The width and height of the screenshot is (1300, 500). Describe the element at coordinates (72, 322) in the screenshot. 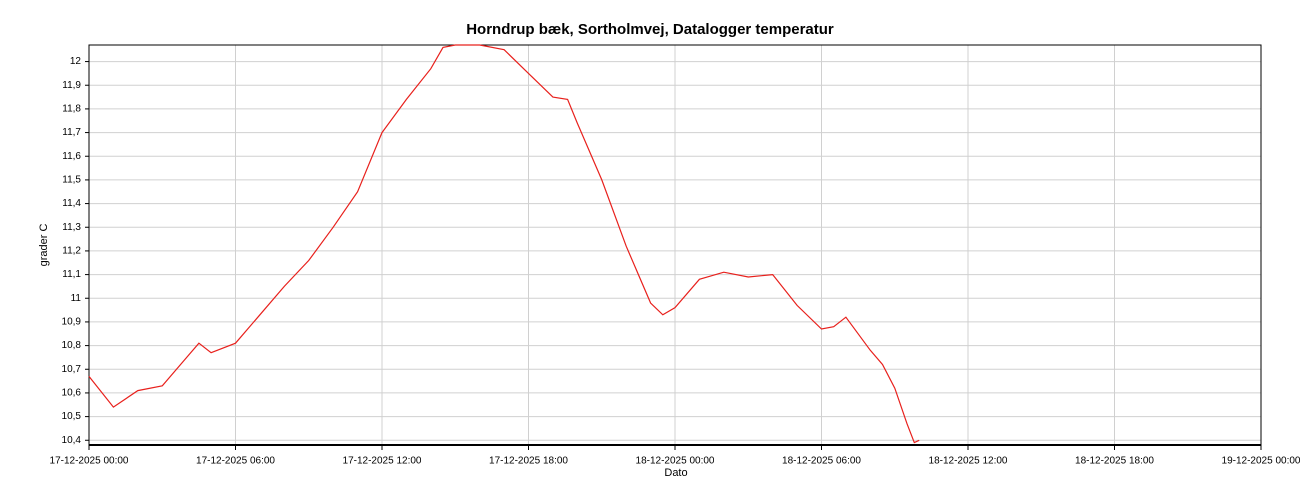

I see `y-tick-label: 10,9` at that location.